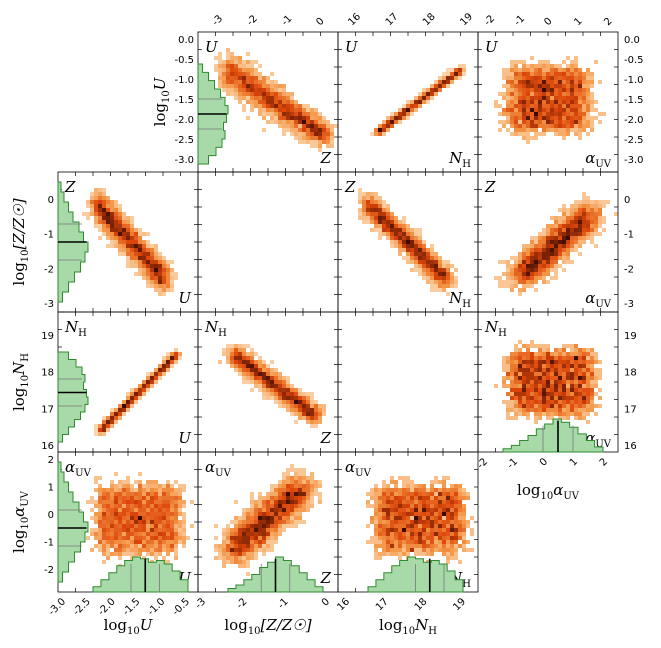 This screenshot has width=661, height=648. Describe the element at coordinates (466, 164) in the screenshot. I see `subscript: H` at that location.